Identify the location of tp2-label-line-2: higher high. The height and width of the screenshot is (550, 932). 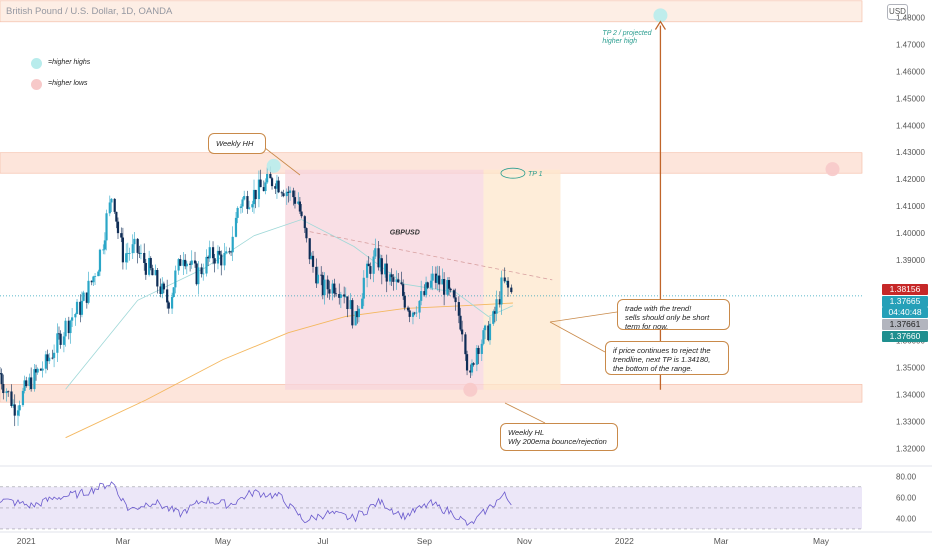
(619, 41).